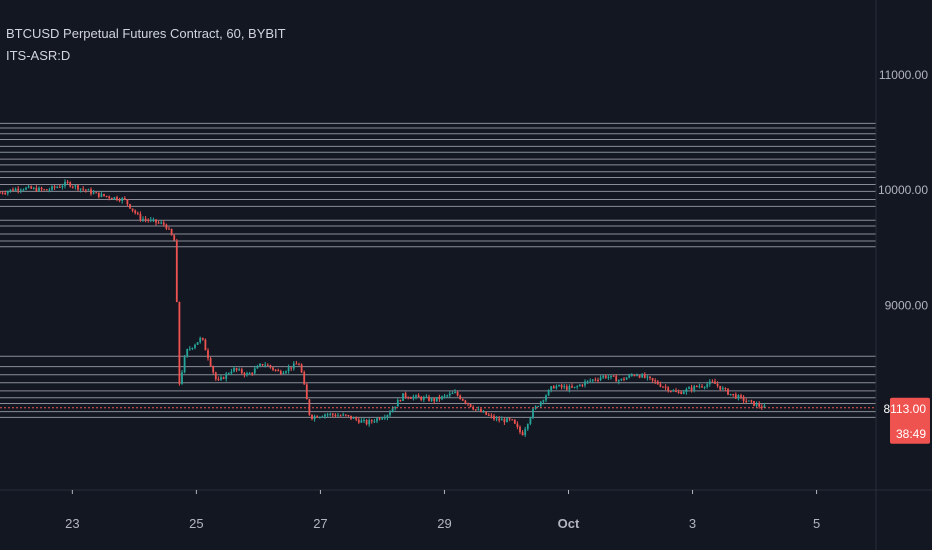  Describe the element at coordinates (38, 55) in the screenshot. I see `indicator-label: ITS-ASR:D` at that location.